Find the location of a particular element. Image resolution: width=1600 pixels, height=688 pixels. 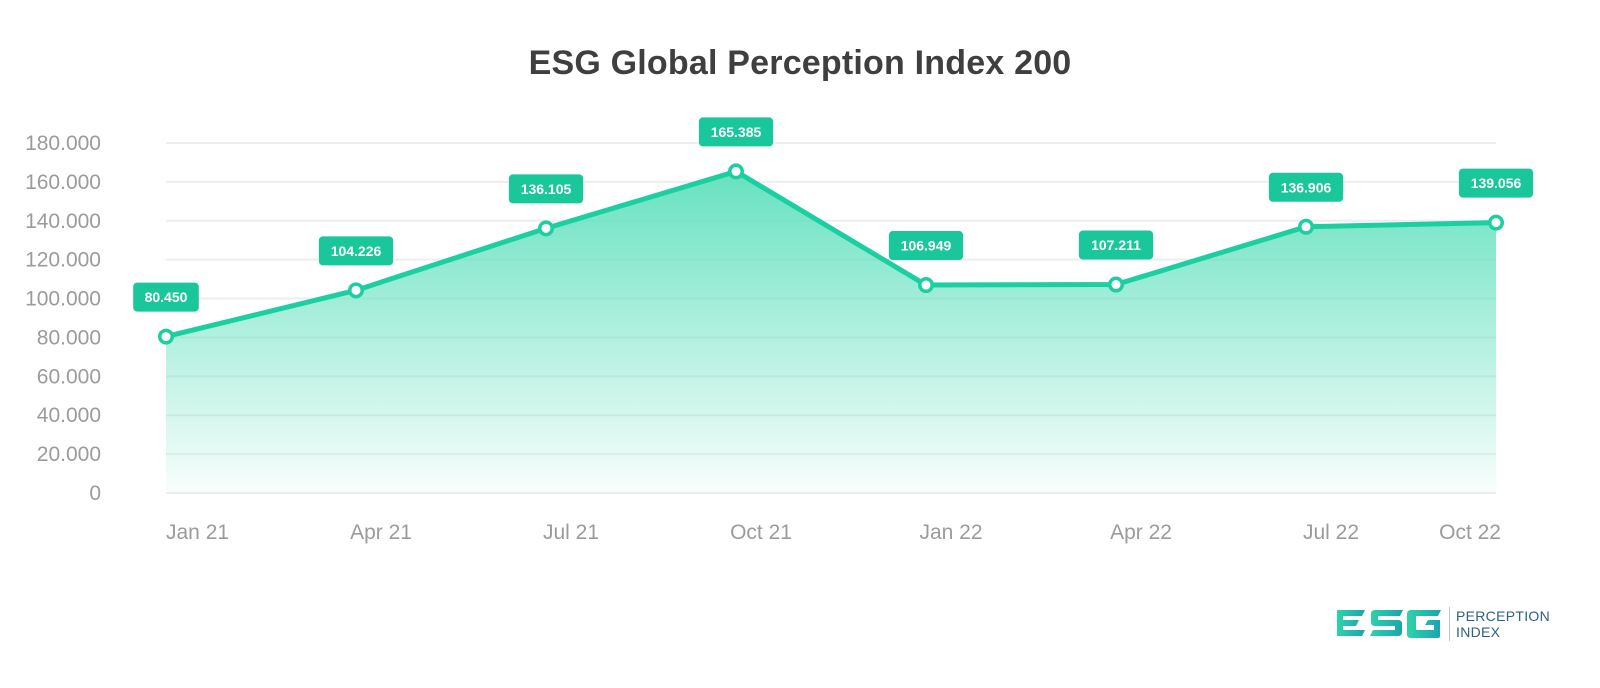

y-tick-label: 20.000 is located at coordinates (69, 454).